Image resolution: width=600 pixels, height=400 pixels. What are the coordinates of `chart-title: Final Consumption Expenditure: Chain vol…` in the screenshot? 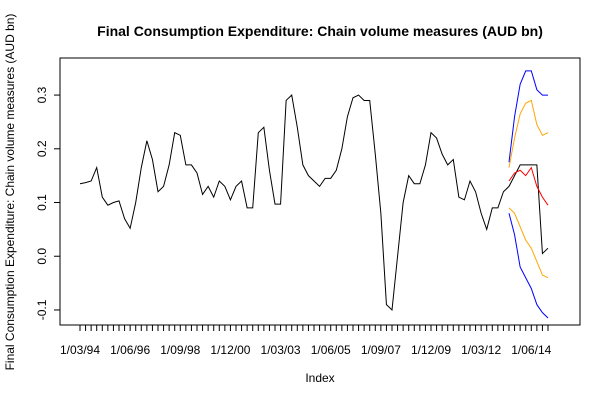 It's located at (320, 31).